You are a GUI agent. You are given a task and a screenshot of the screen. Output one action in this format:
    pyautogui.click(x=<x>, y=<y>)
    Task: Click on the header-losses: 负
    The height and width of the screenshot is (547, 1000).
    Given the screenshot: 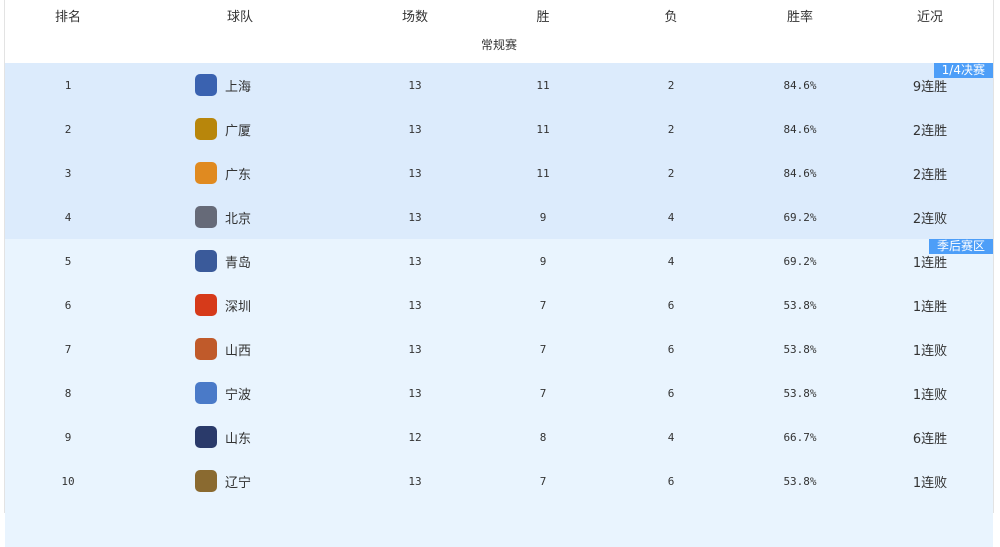 What is the action you would take?
    pyautogui.click(x=671, y=17)
    